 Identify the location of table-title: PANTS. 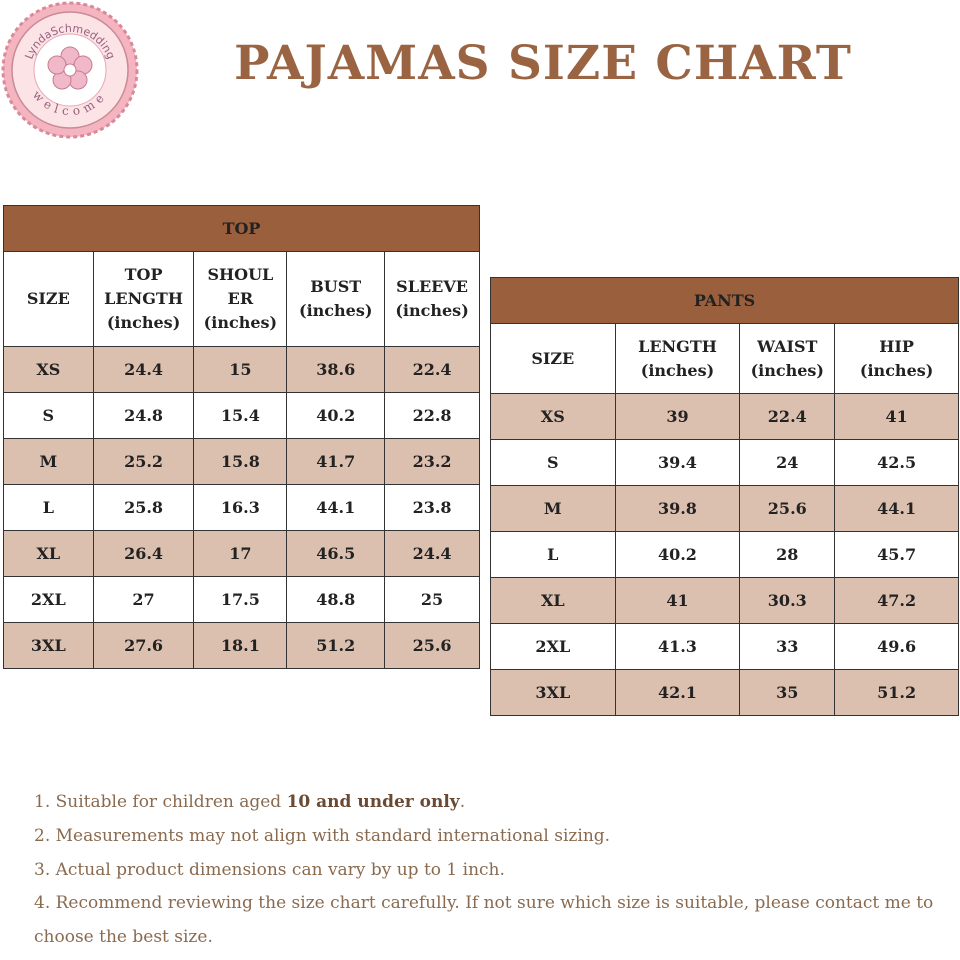
(724, 300).